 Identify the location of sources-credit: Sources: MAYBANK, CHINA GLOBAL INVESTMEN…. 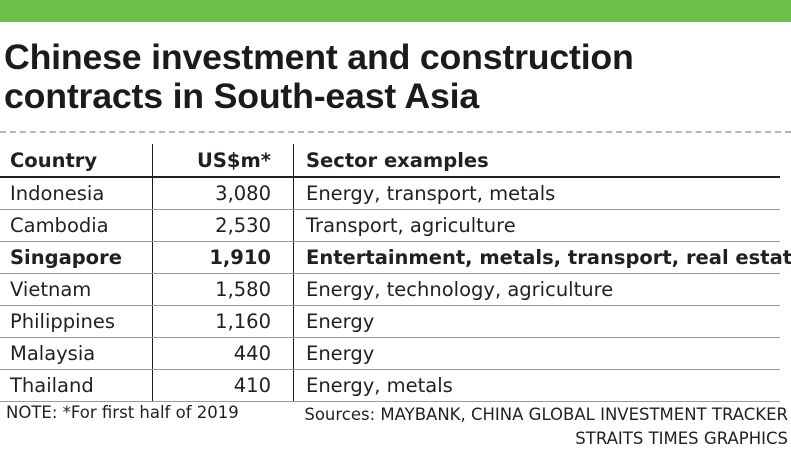
(546, 427).